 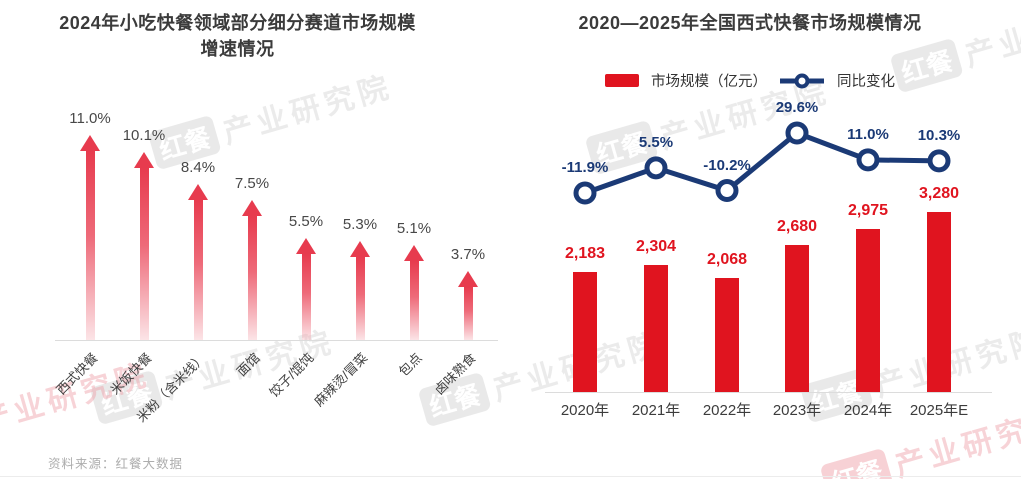 I want to click on growth-rate-label: 8.4%, so click(x=198, y=167).